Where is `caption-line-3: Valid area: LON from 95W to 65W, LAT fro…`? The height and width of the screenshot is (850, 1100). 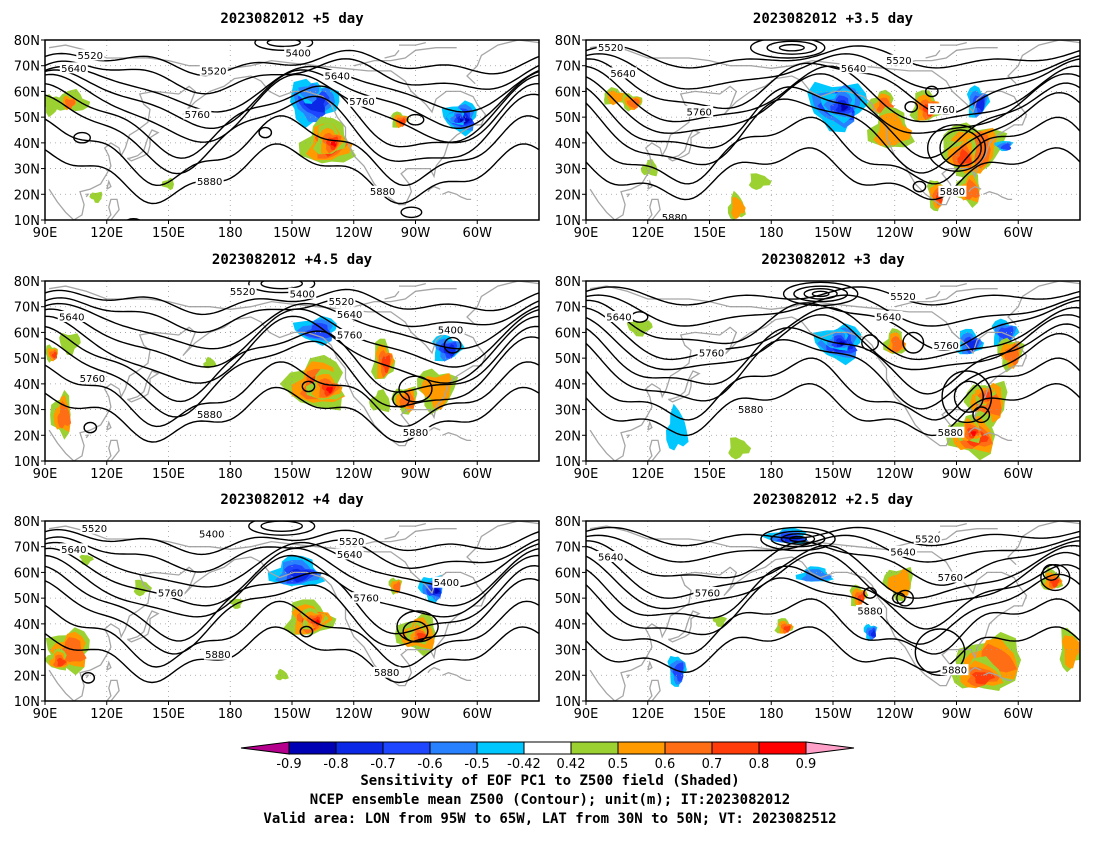
caption-line-3: Valid area: LON from 95W to 65W, LAT fro… is located at coordinates (550, 819).